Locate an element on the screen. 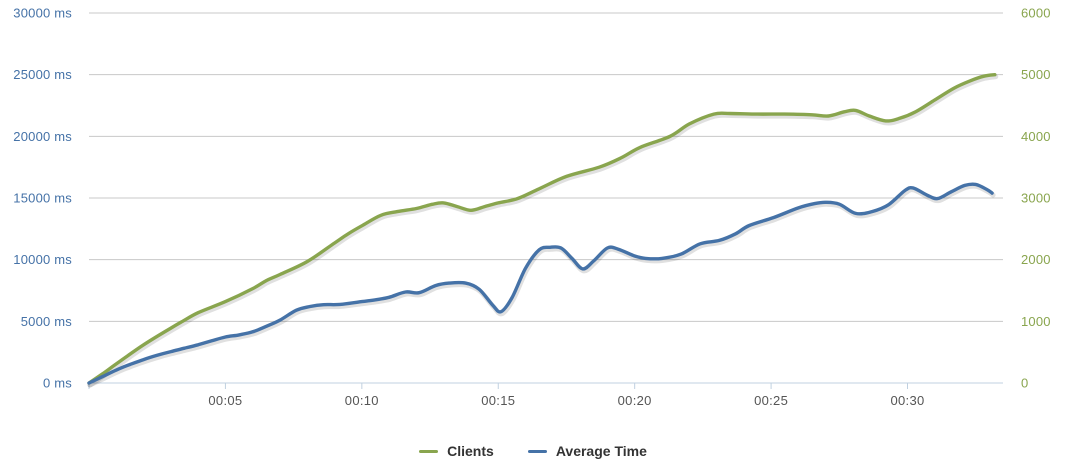  x-axis-label: 00:10 is located at coordinates (362, 400).